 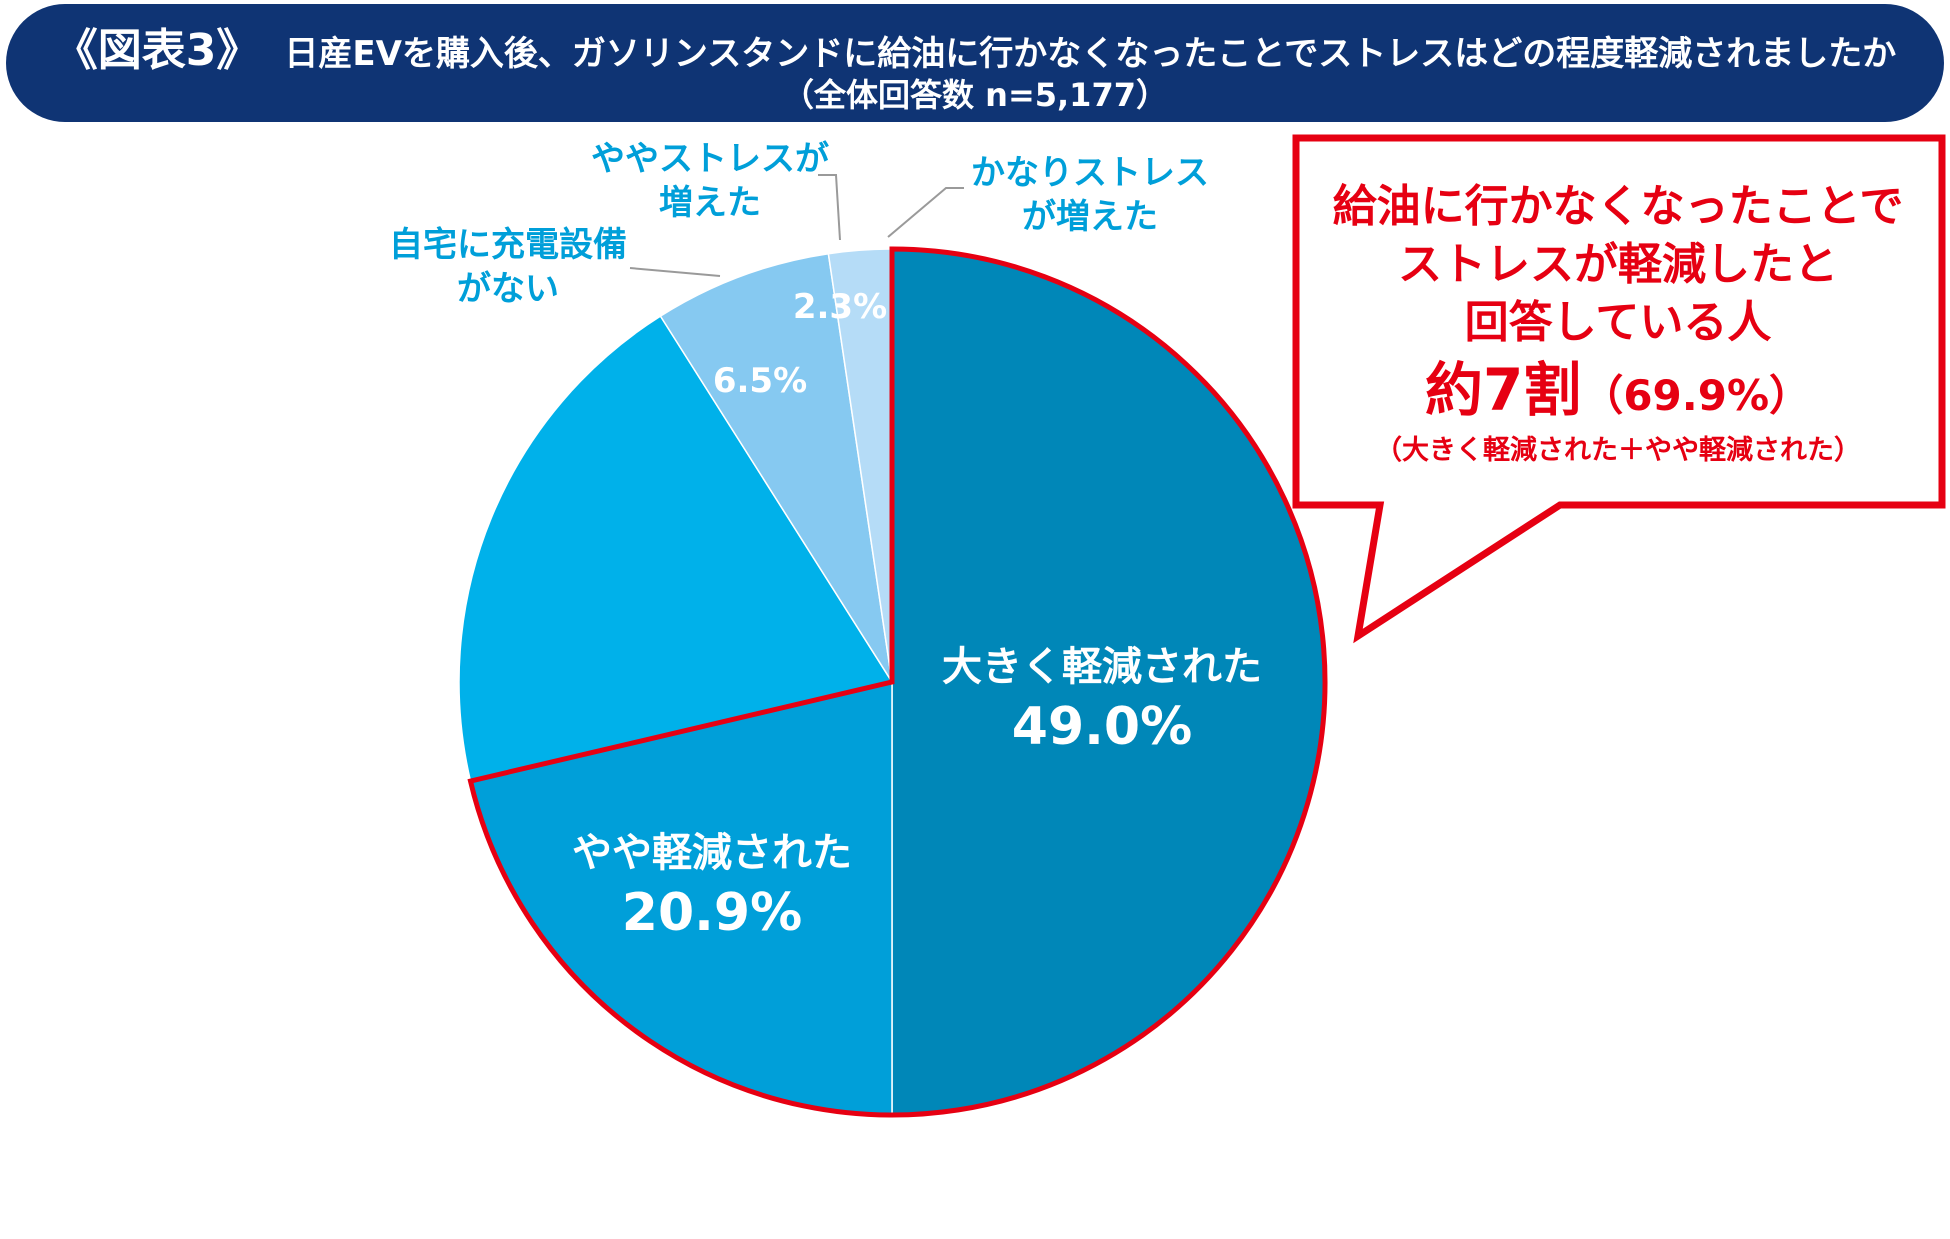 What do you see at coordinates (712, 853) in the screenshot?
I see `label-slightly-reduced: やや軽減された` at bounding box center [712, 853].